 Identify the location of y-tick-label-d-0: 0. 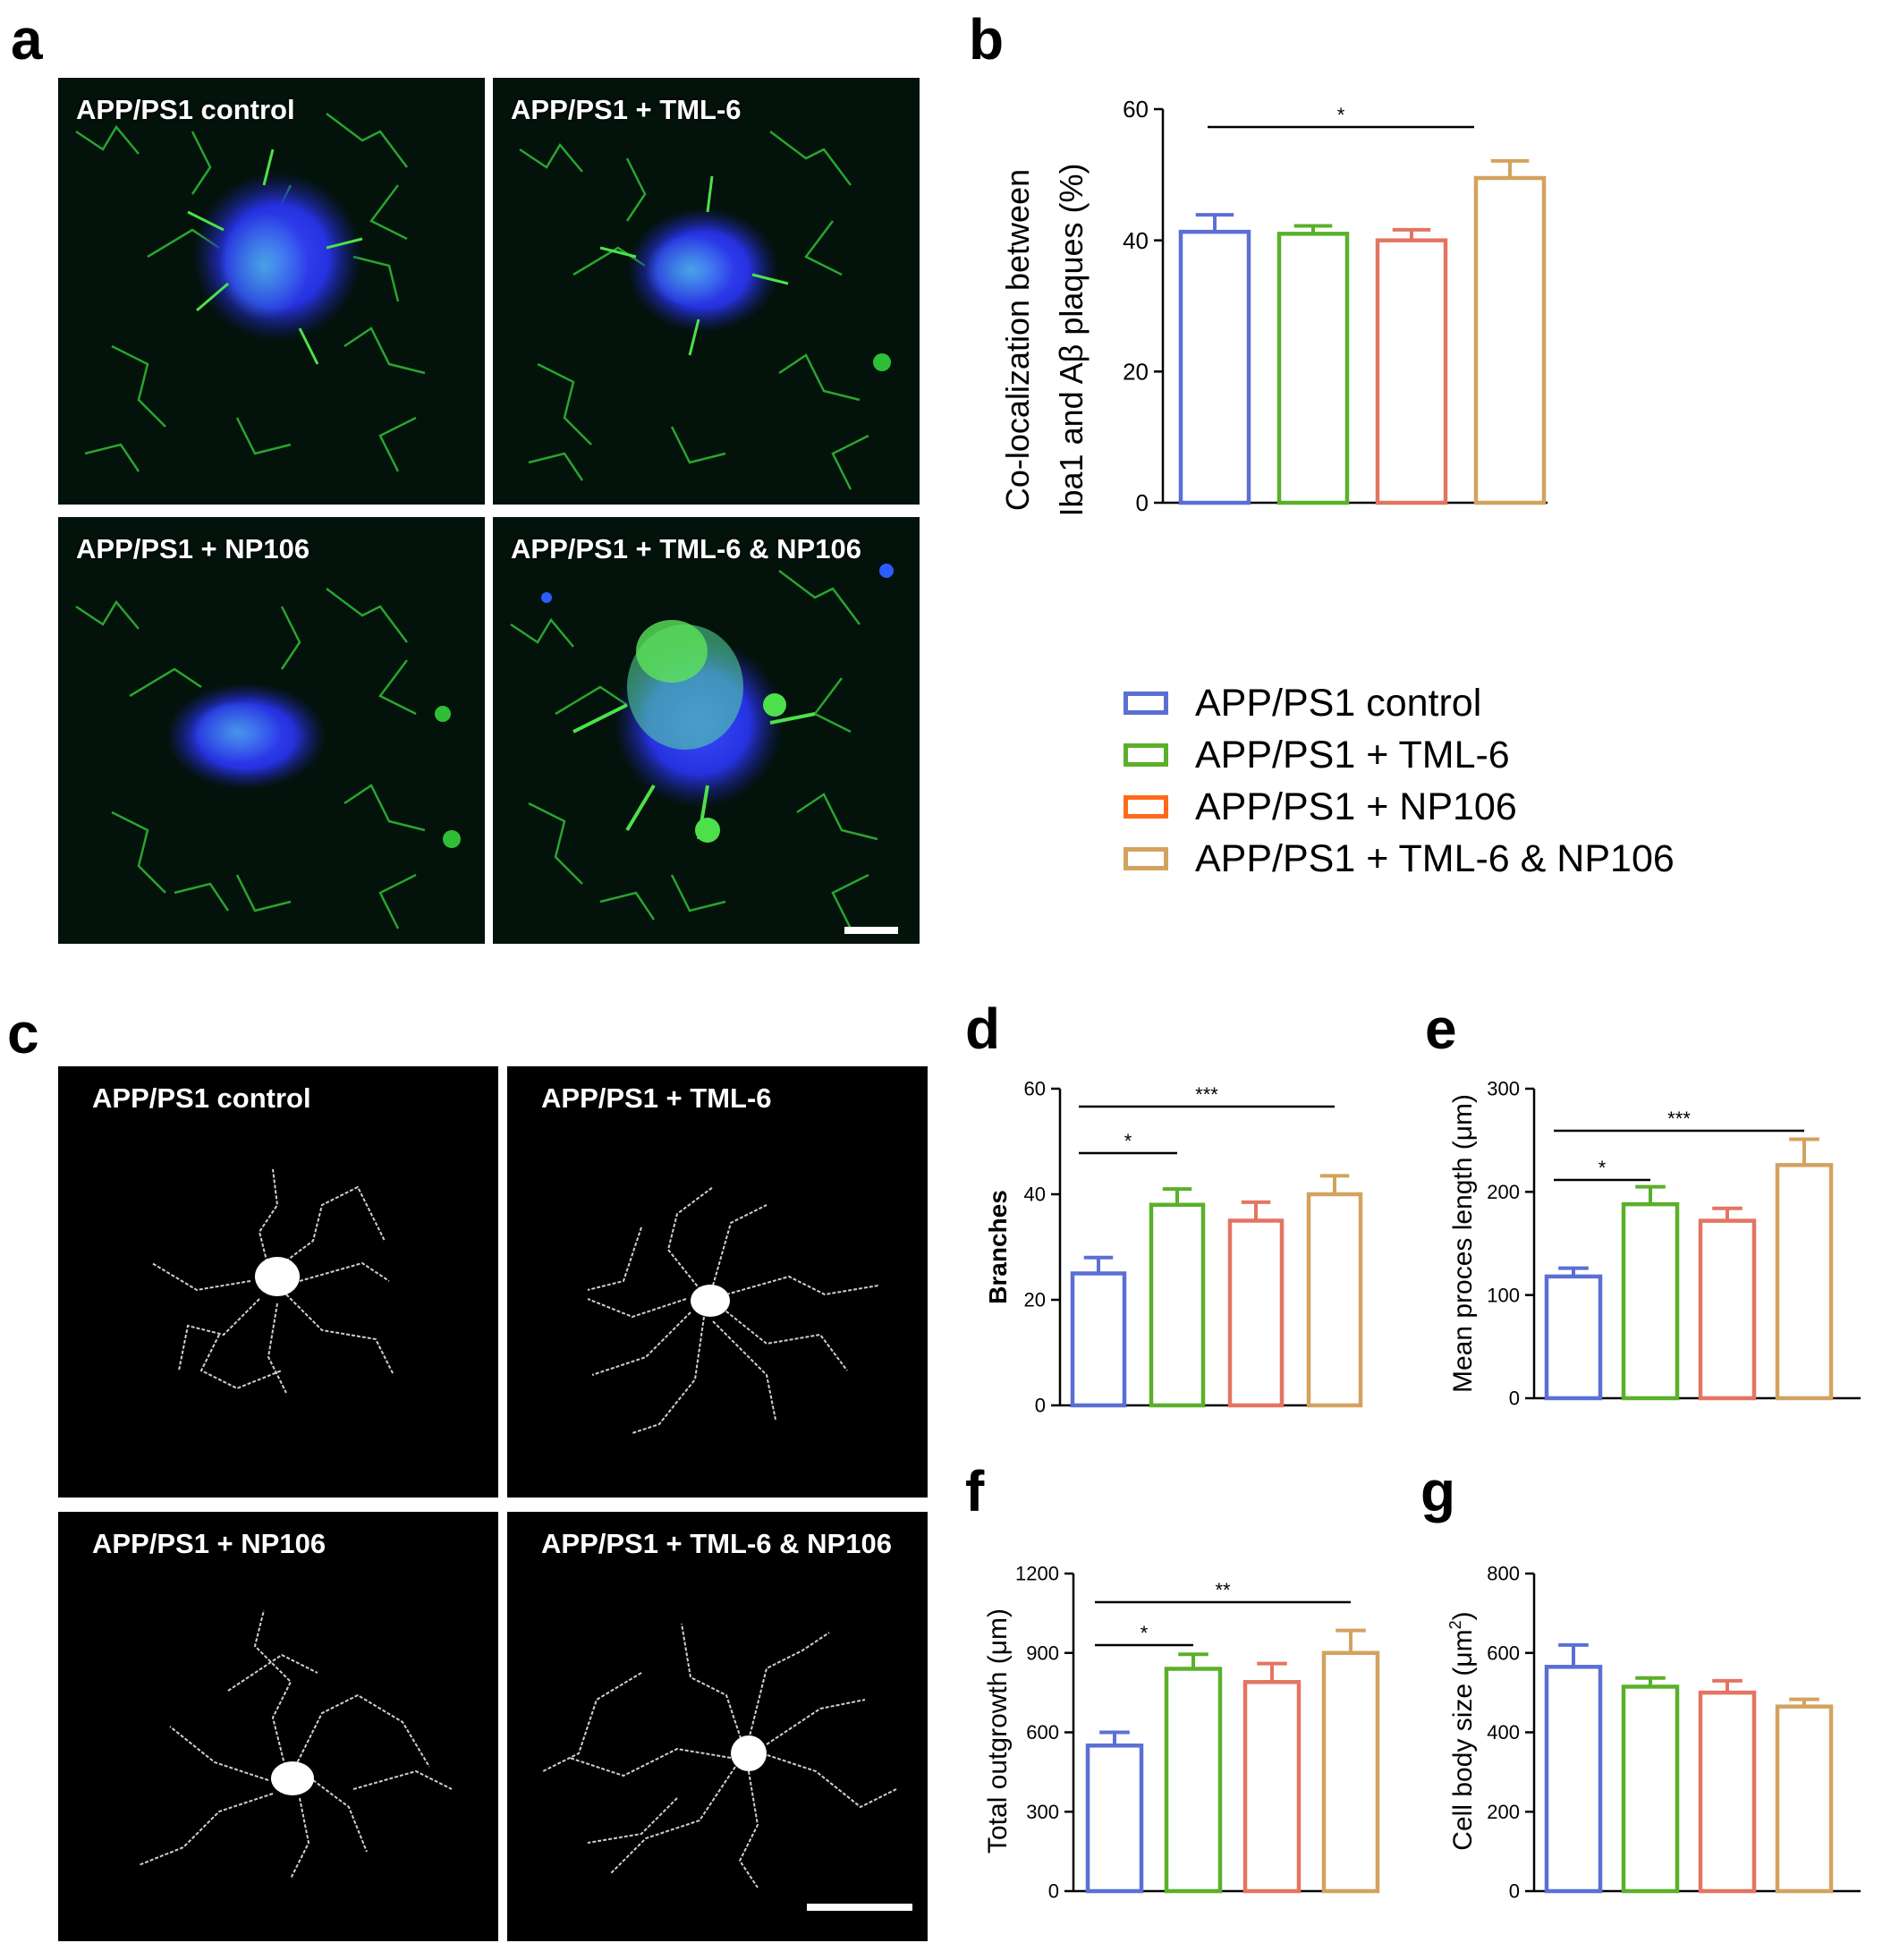
(1040, 1406).